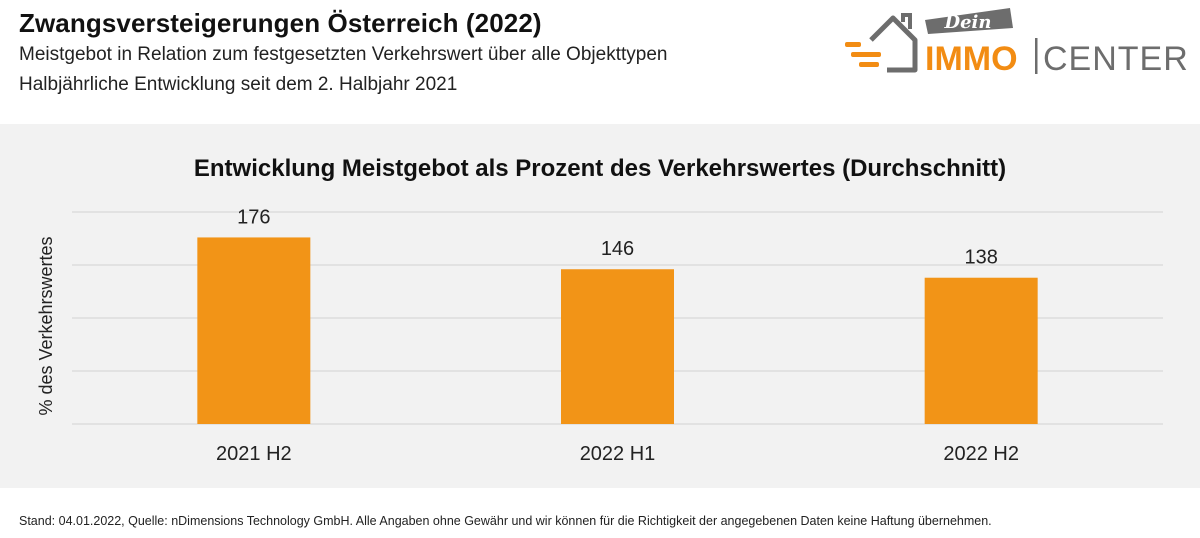 This screenshot has height=538, width=1200. What do you see at coordinates (1116, 59) in the screenshot?
I see `logo-word-right: CENTER` at bounding box center [1116, 59].